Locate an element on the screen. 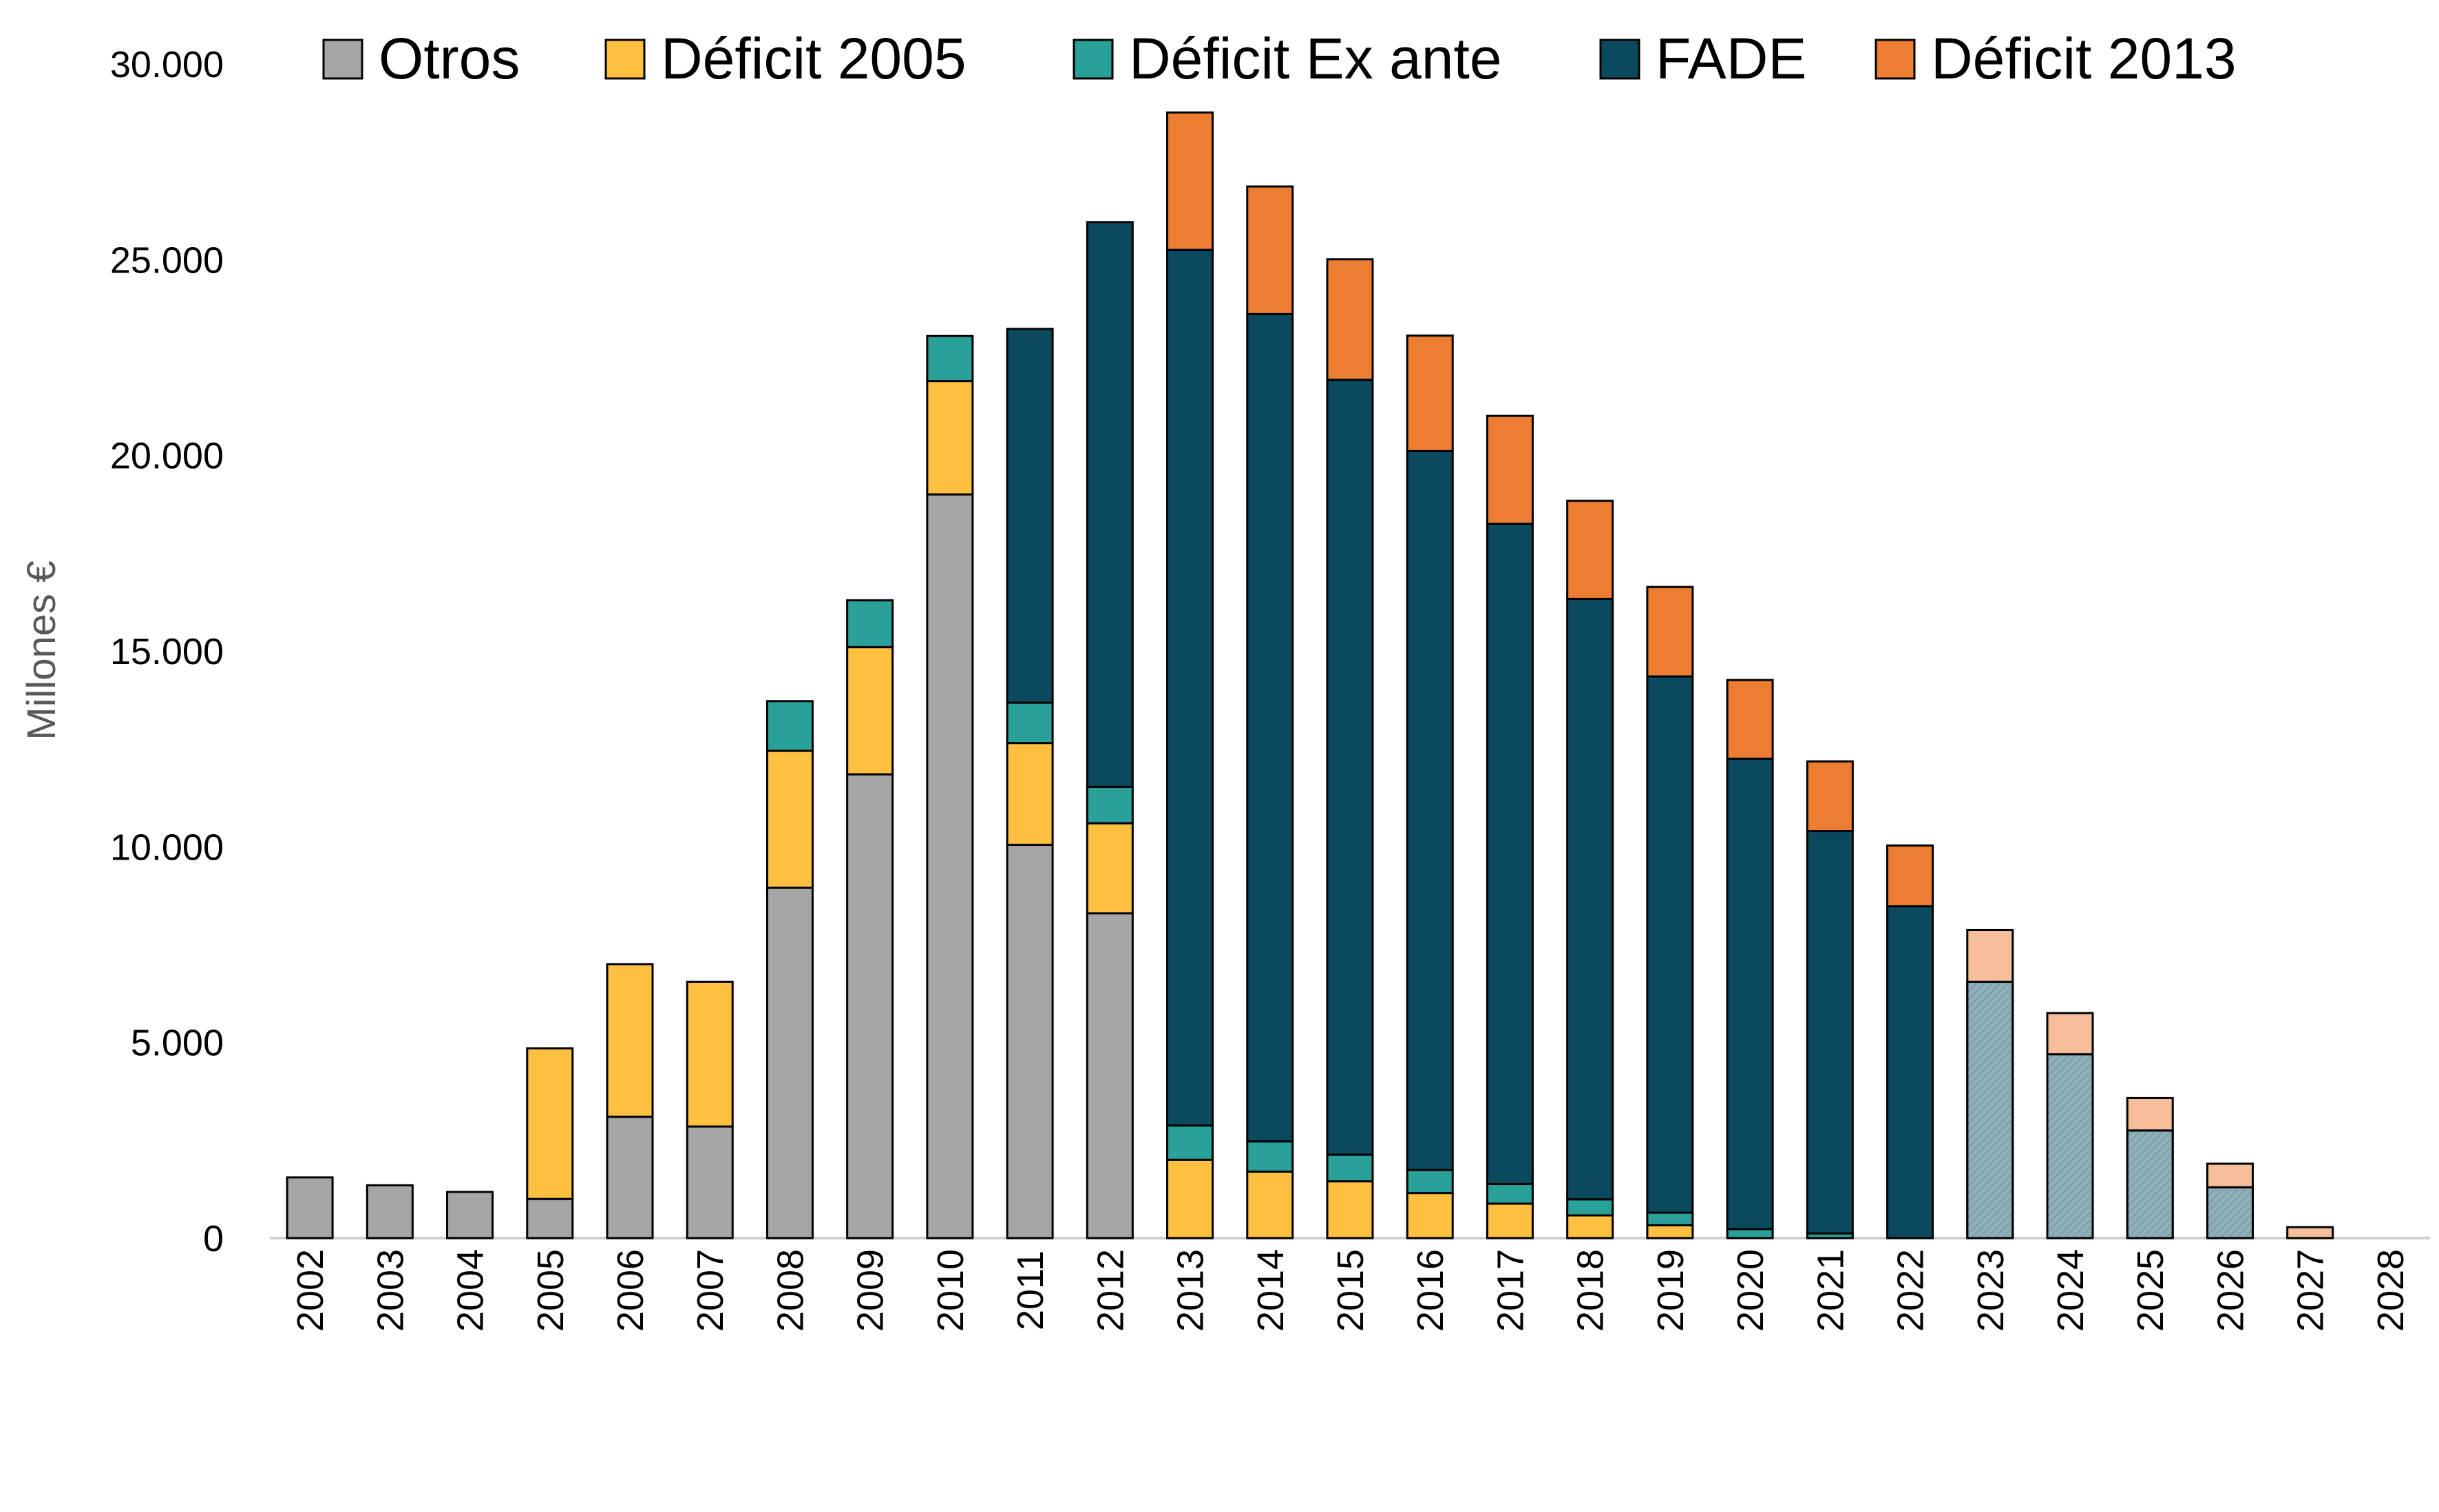 The width and height of the screenshot is (2439, 1512). bar-deficit-2005-2016 is located at coordinates (1430, 1215).